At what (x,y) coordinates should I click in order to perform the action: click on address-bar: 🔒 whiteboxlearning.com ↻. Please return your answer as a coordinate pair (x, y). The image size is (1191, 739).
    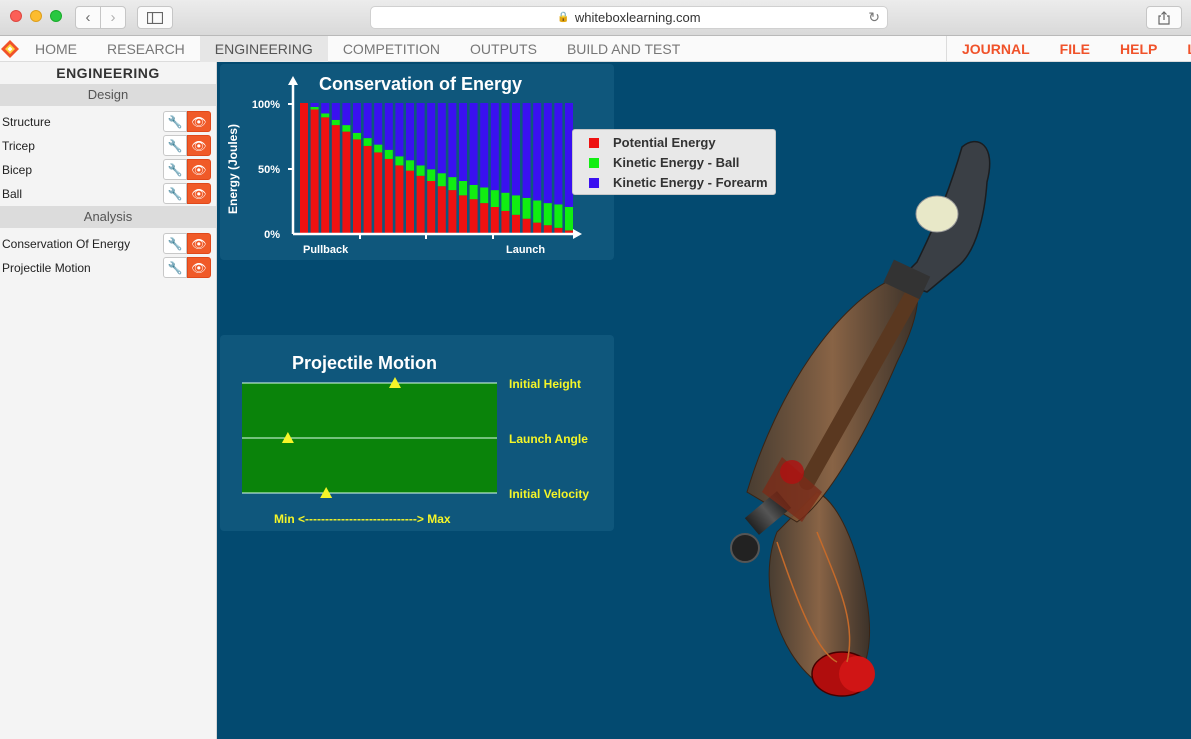
    Looking at the image, I should click on (629, 17).